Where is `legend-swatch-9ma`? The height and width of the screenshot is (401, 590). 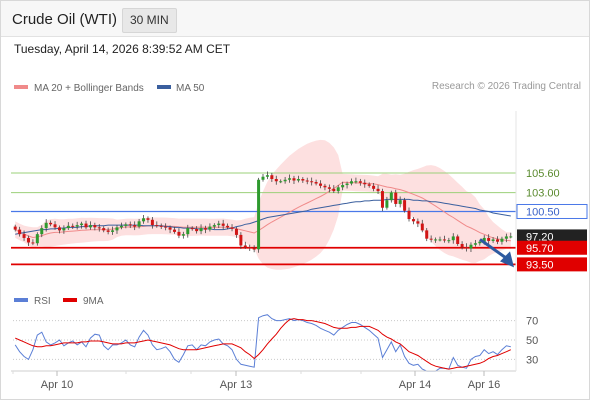
legend-swatch-9ma is located at coordinates (70, 300).